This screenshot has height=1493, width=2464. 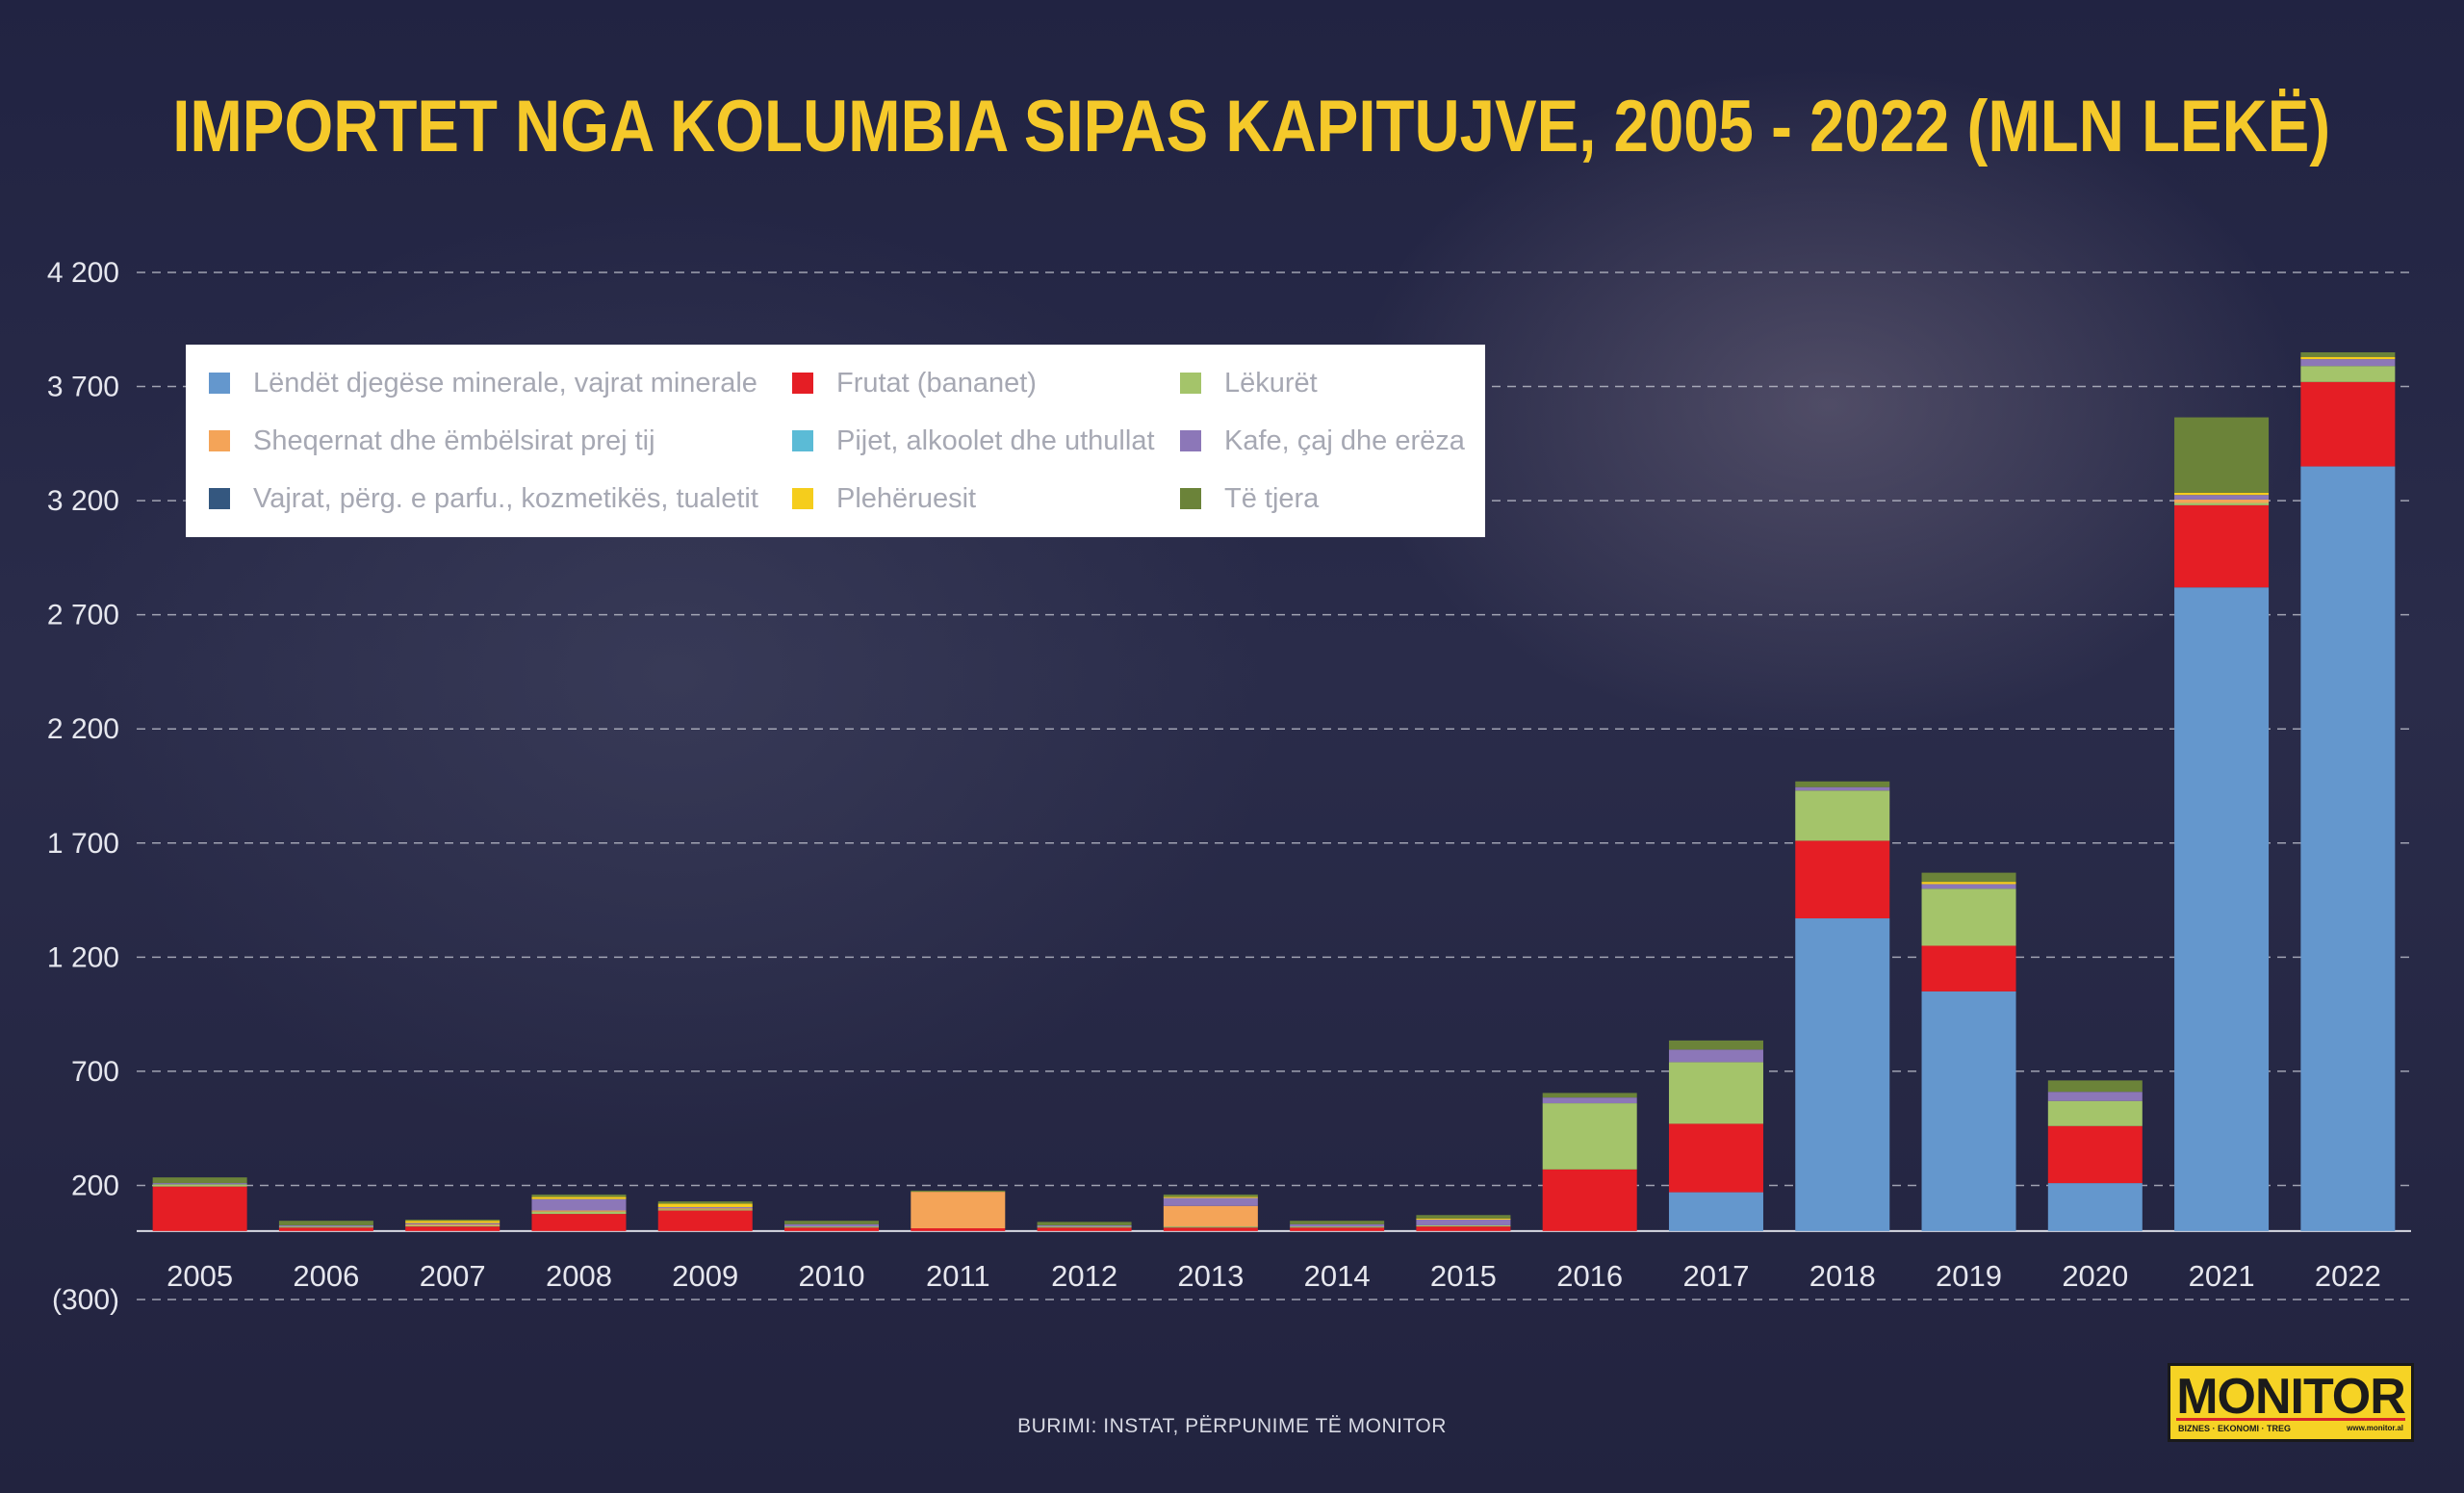 What do you see at coordinates (1344, 441) in the screenshot?
I see `legend-label: Kafe, çaj dhe erëza` at bounding box center [1344, 441].